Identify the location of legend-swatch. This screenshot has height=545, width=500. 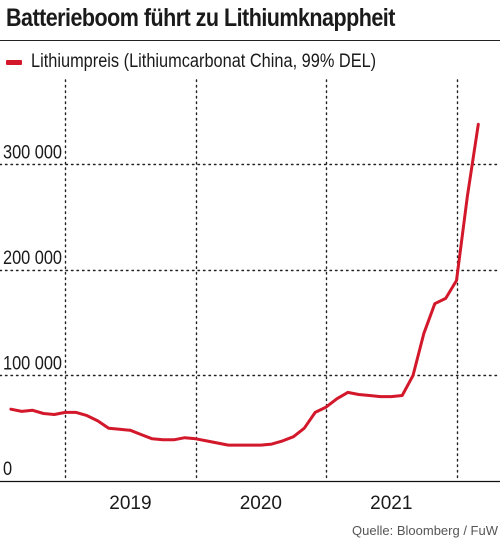
(14, 62).